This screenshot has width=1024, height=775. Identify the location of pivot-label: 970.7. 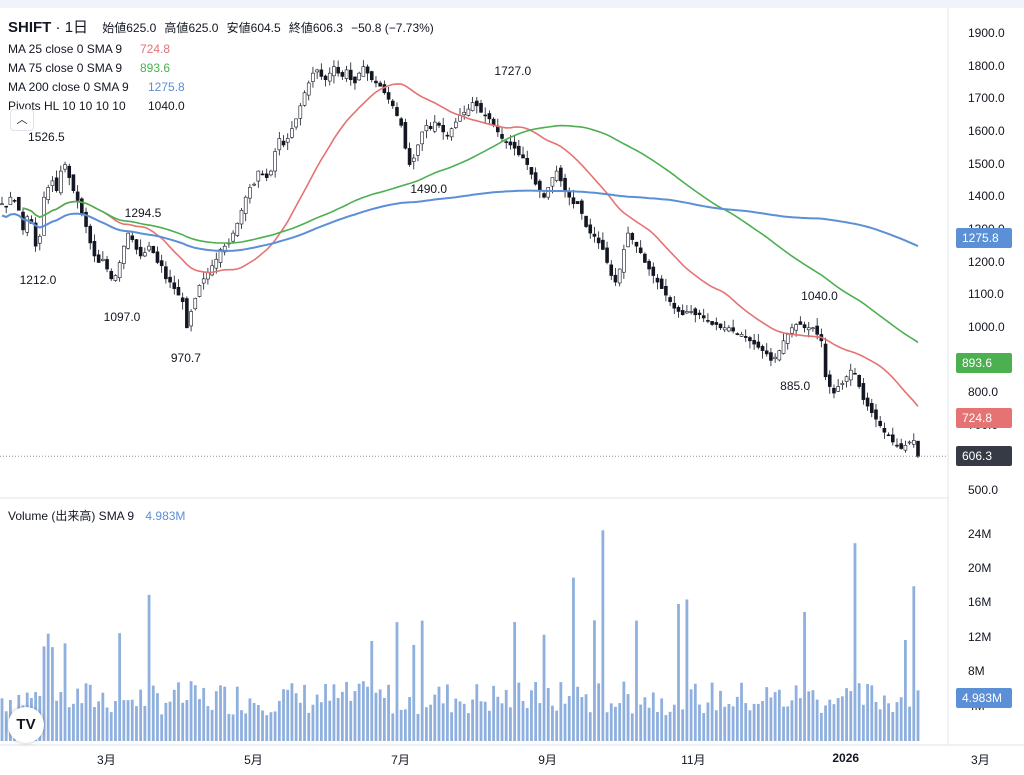
(185, 358).